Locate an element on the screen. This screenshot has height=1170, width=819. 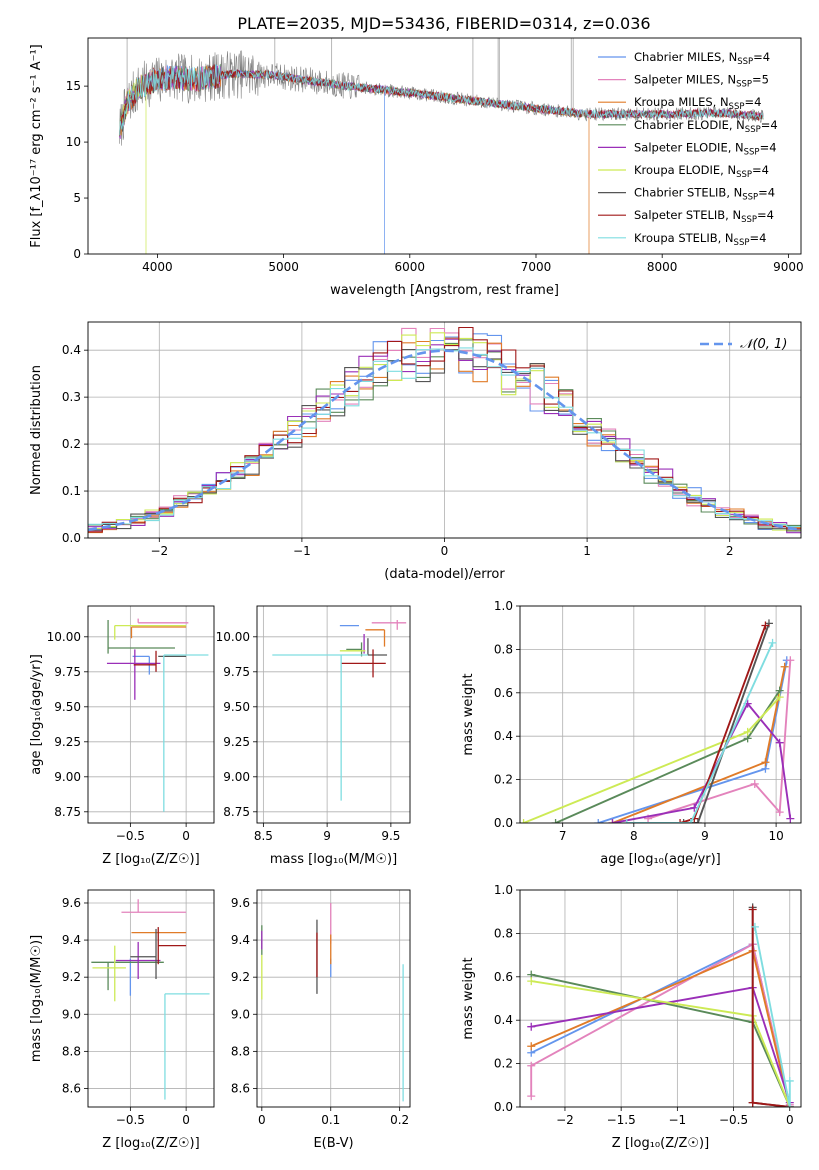
legend-label-kroupa_miles: Kroupa MILES, NSSP=4 is located at coordinates (697, 103).